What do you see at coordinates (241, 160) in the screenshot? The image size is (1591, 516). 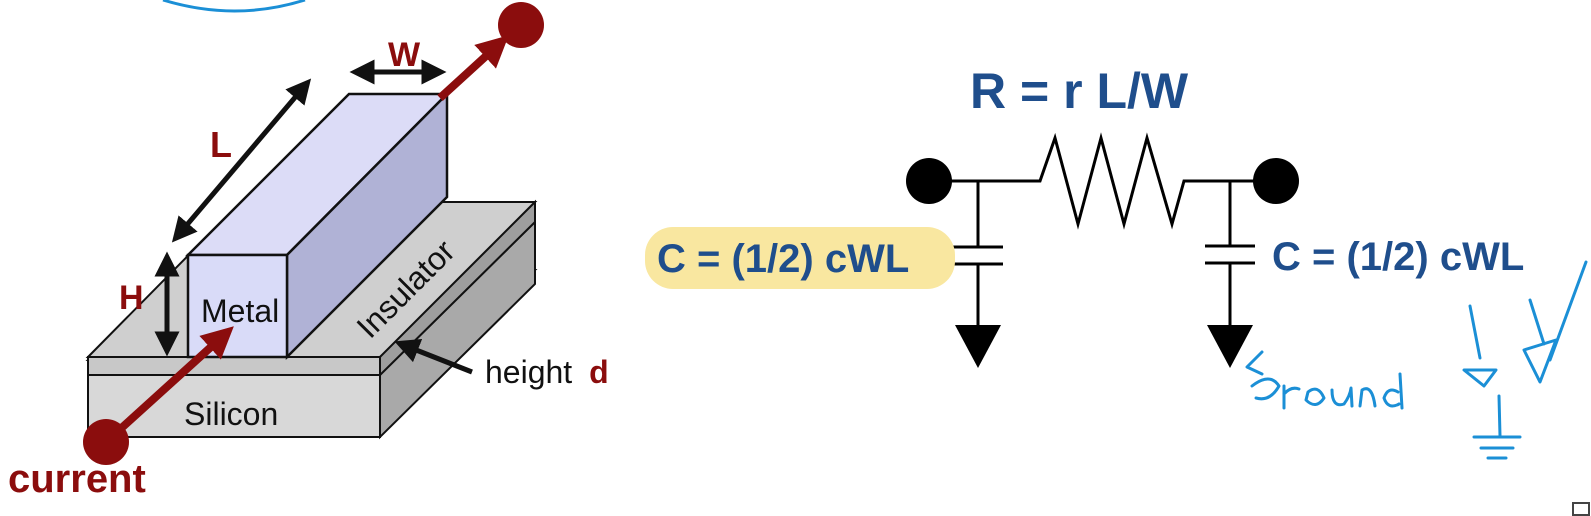 I see `length-dimension-arrow` at bounding box center [241, 160].